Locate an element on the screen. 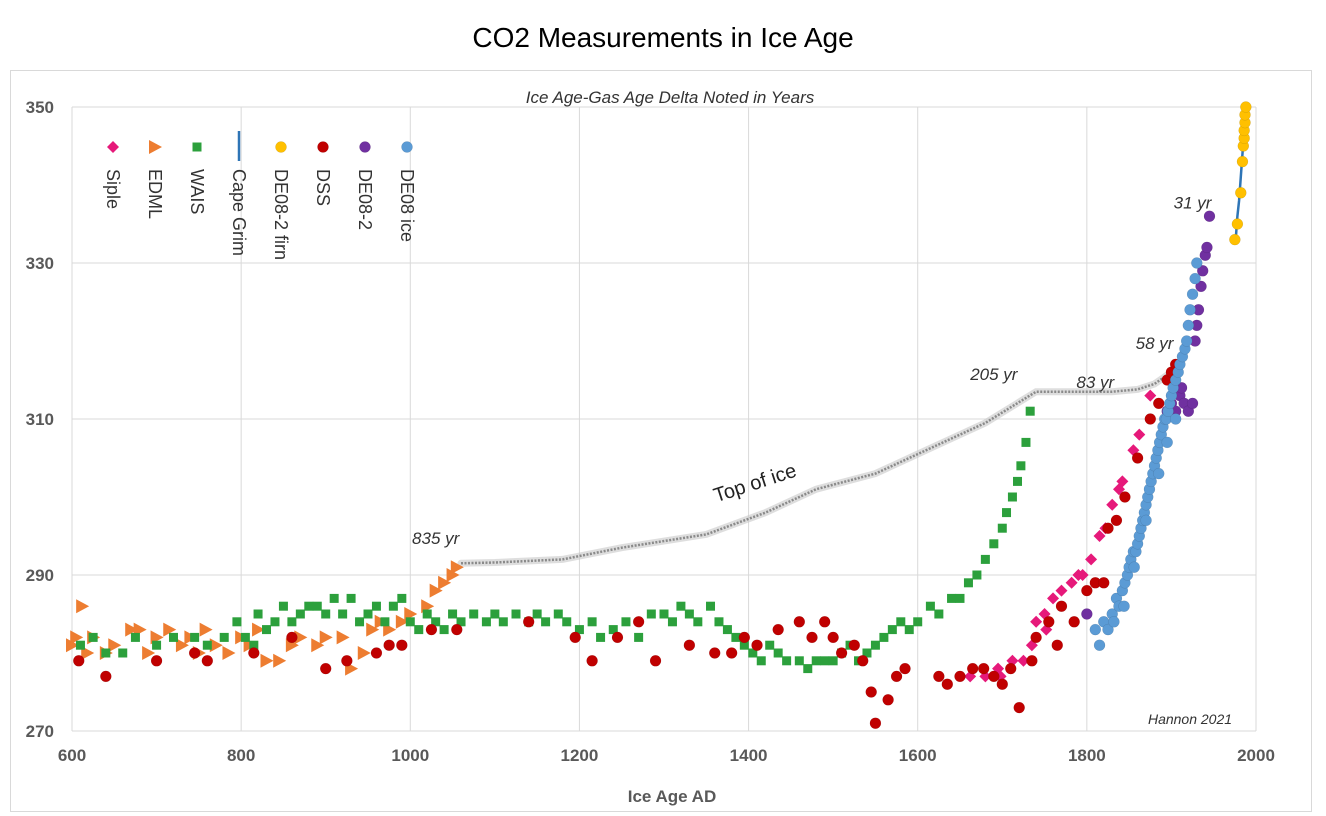 The height and width of the screenshot is (816, 1326). legend-label: DE08-2 firn is located at coordinates (281, 214).